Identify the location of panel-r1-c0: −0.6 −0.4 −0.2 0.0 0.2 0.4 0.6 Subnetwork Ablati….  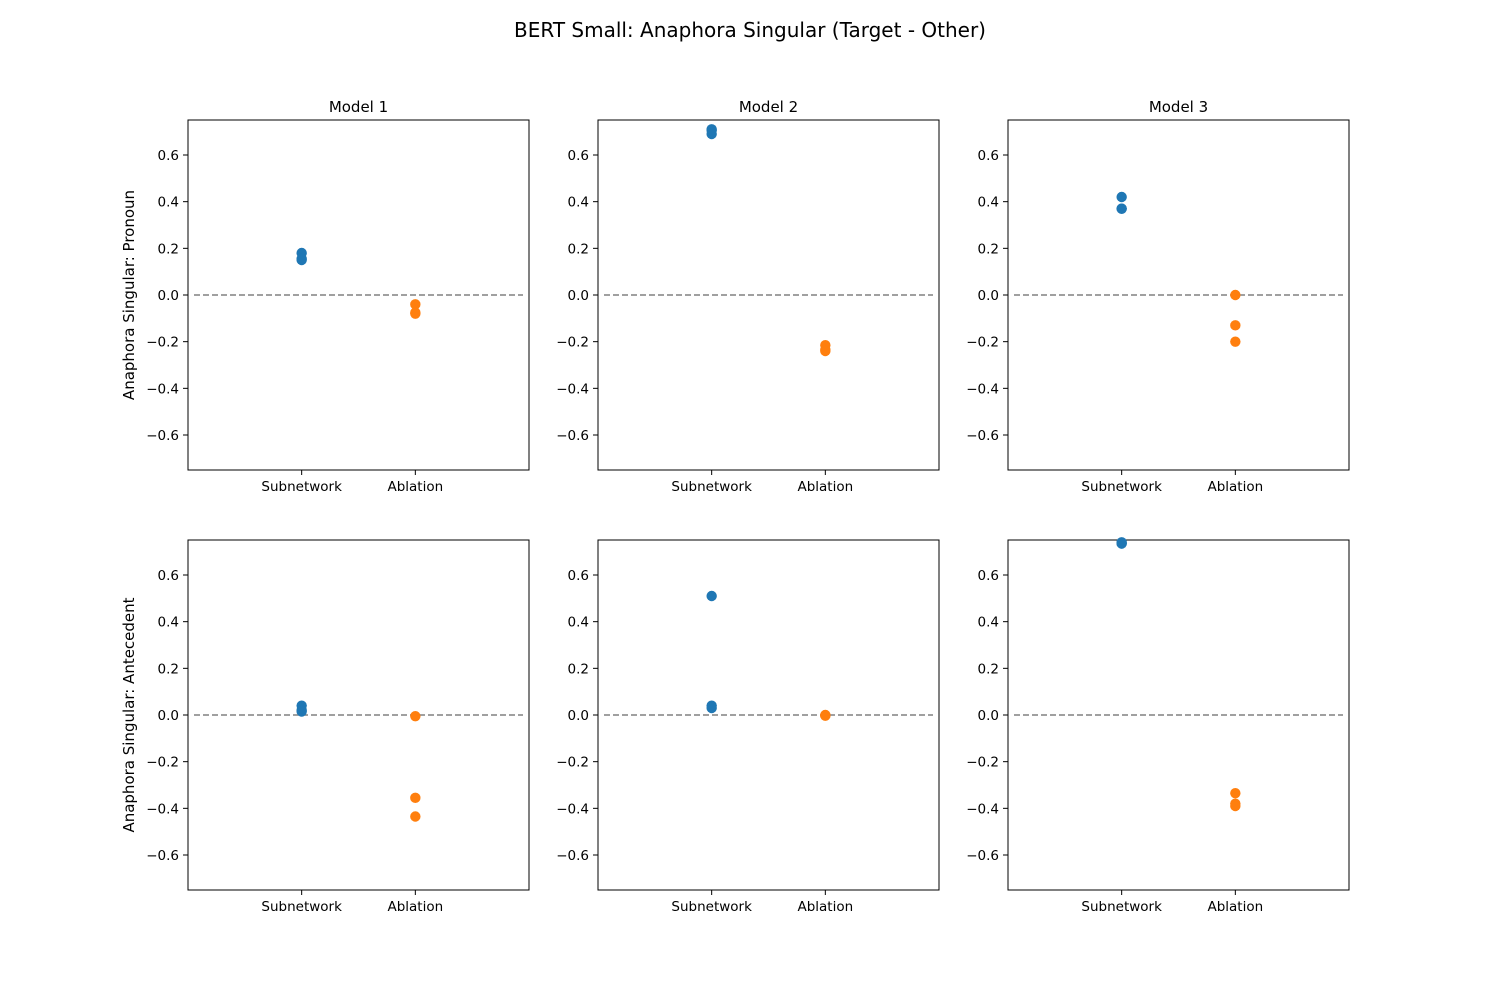
(325, 727).